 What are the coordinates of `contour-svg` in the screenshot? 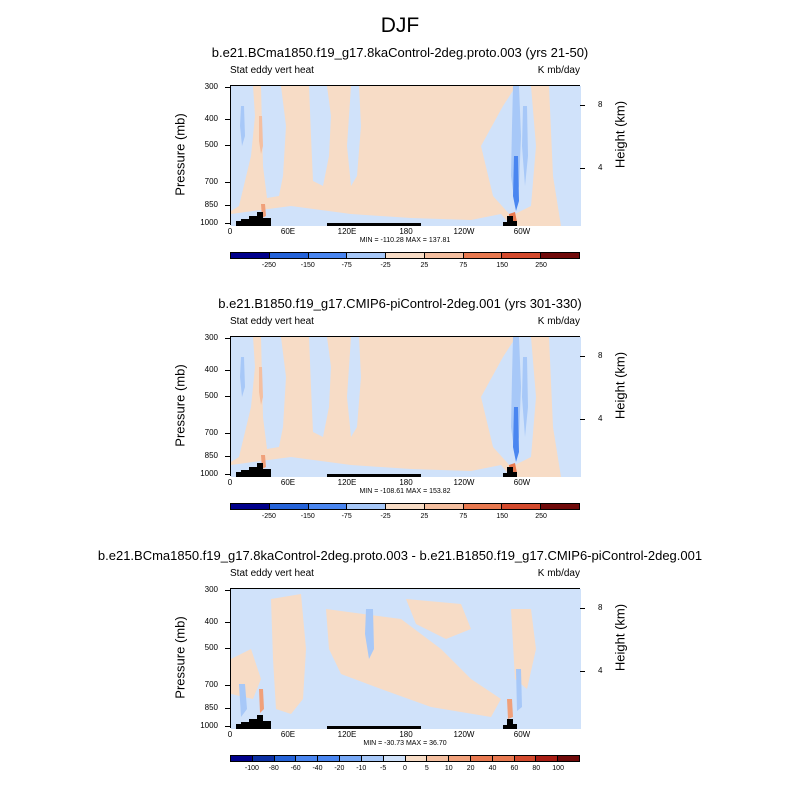 It's located at (406, 156).